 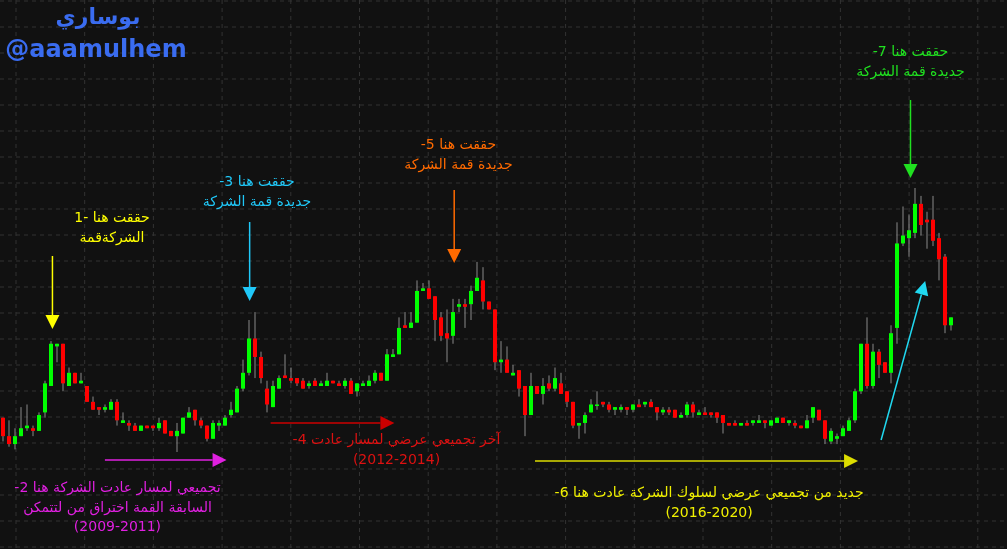 I want to click on subtitle: @aaamulhem, so click(x=96, y=49).